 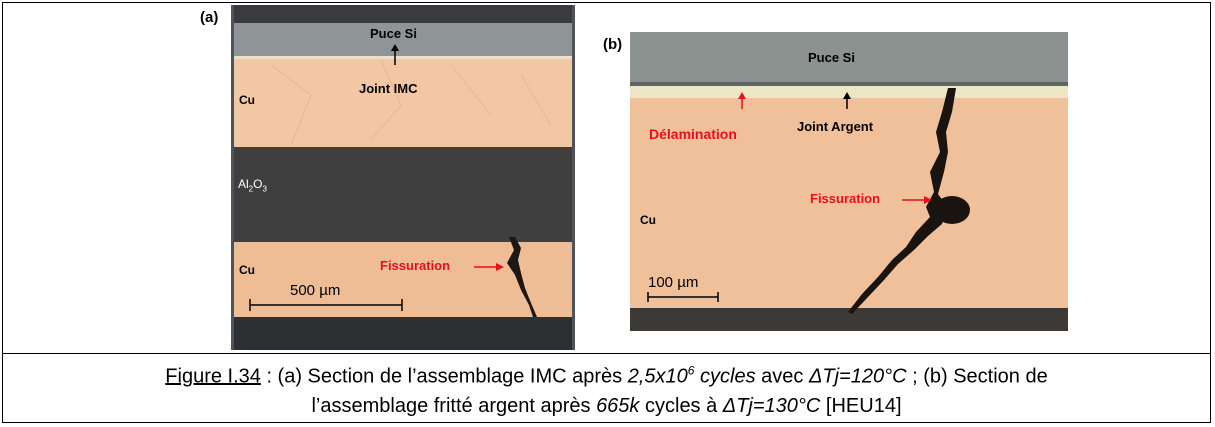 What do you see at coordinates (388, 88) in the screenshot?
I see `joint-imc-label: Joint IMC` at bounding box center [388, 88].